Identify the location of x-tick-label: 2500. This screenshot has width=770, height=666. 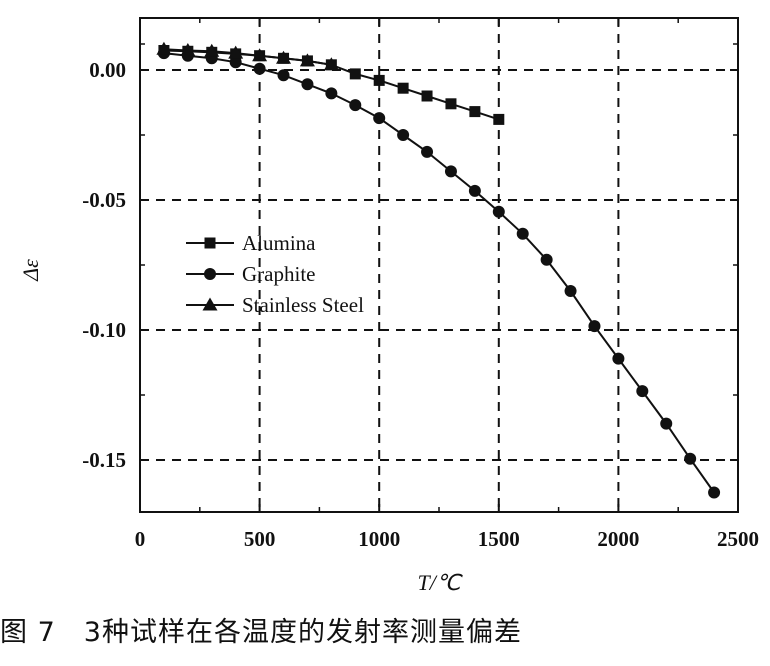
(738, 539).